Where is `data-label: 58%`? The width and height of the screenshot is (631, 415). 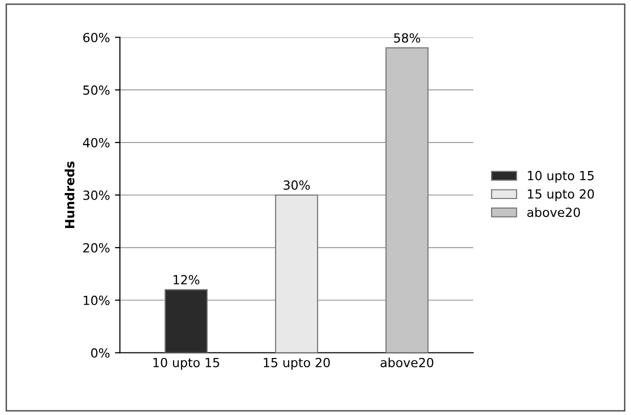
data-label: 58% is located at coordinates (407, 38).